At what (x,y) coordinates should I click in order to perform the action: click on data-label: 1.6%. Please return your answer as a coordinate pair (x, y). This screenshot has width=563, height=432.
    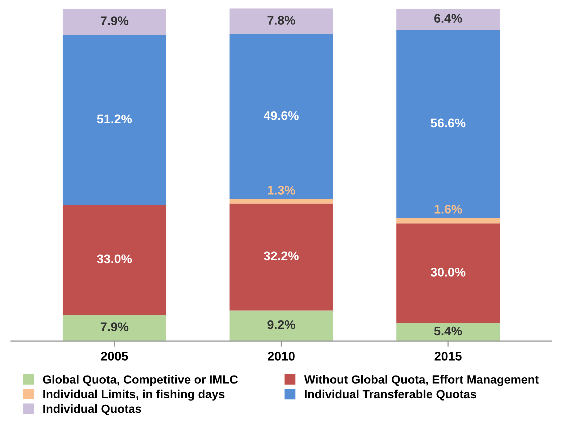
    Looking at the image, I should click on (448, 209).